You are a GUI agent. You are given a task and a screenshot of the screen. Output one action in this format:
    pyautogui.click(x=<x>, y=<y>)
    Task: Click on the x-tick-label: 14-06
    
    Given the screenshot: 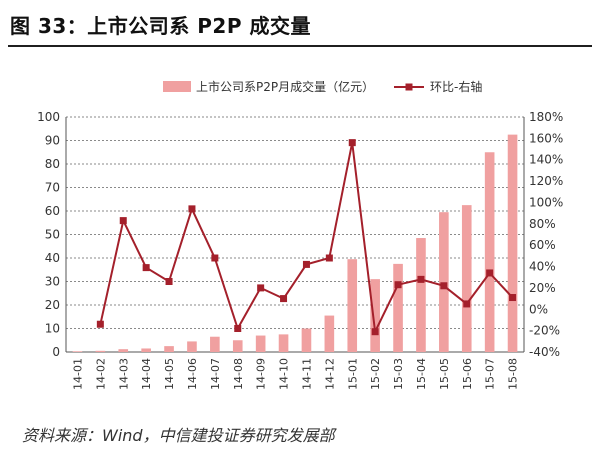 What is the action you would take?
    pyautogui.click(x=192, y=374)
    